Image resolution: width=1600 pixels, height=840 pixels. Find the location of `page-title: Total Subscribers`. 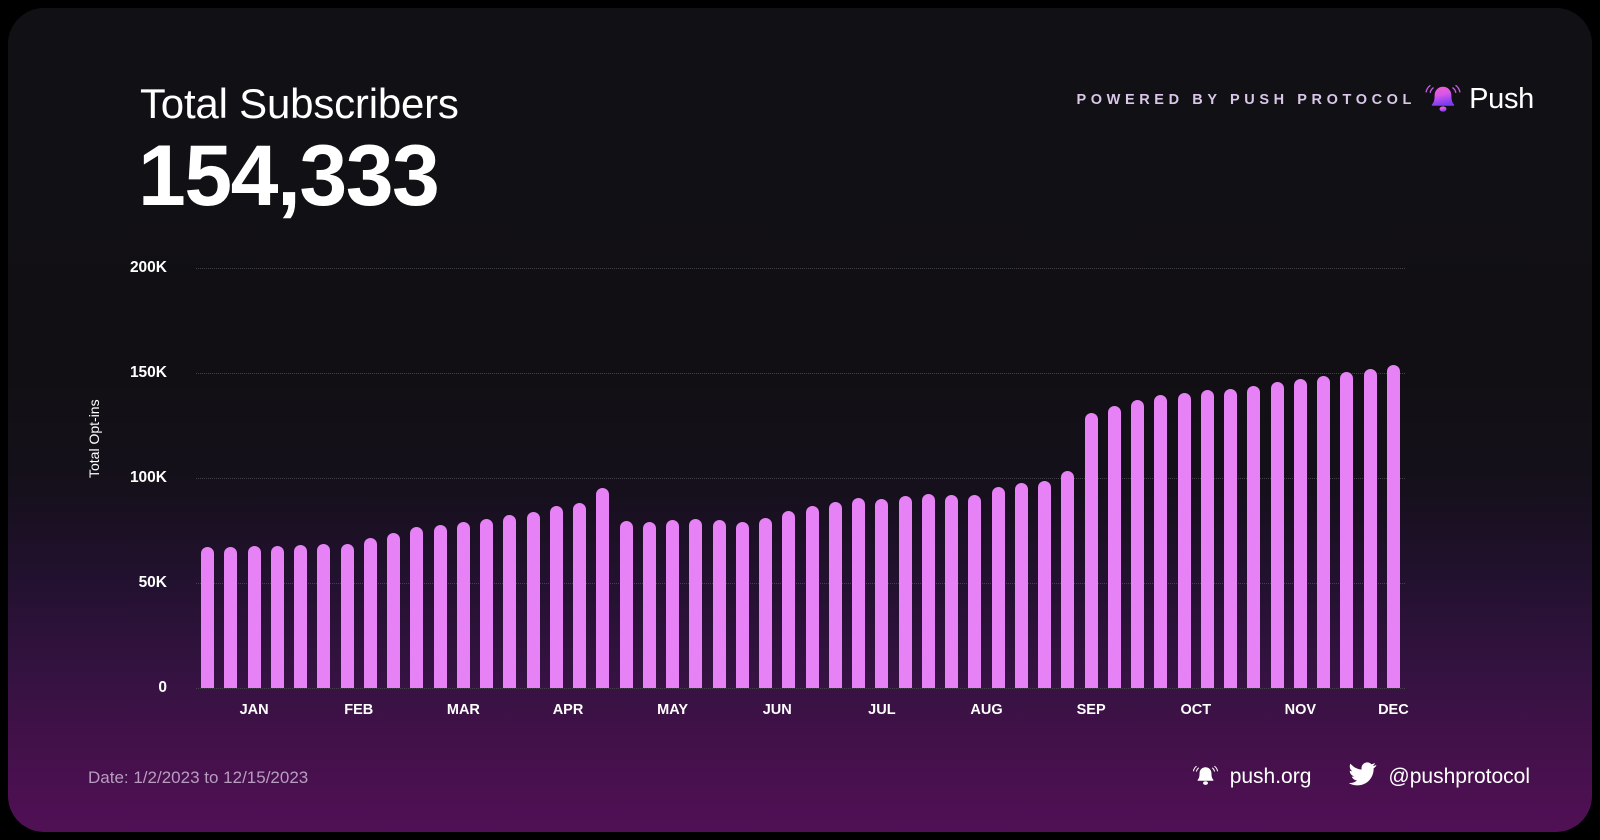

page-title: Total Subscribers is located at coordinates (299, 103).